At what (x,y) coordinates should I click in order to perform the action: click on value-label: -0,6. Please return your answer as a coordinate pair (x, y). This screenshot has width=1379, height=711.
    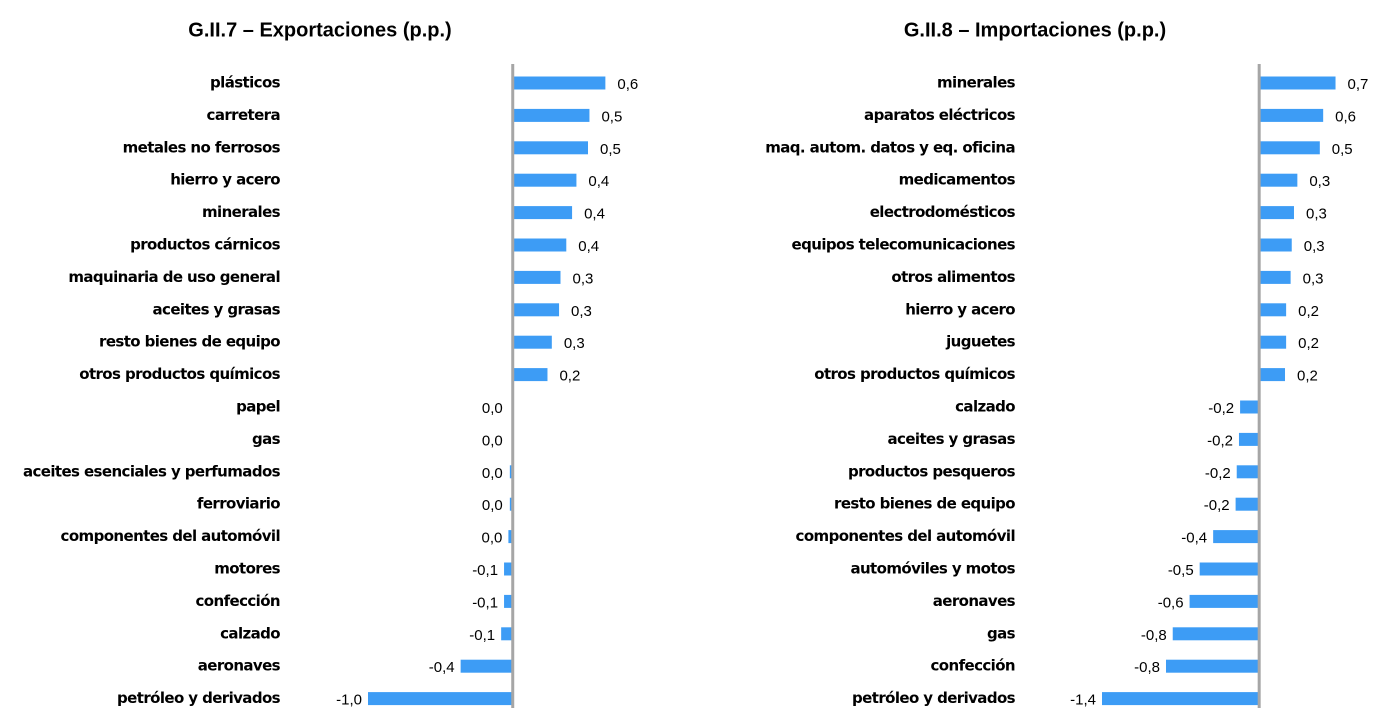
    Looking at the image, I should click on (1171, 602).